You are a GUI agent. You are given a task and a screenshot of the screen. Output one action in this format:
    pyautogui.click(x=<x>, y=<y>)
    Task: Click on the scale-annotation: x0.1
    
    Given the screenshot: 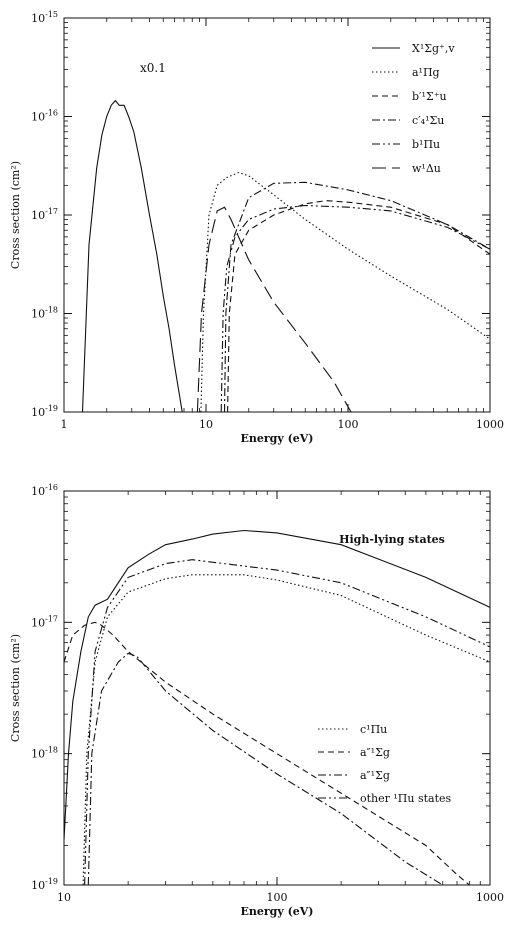 What is the action you would take?
    pyautogui.click(x=153, y=68)
    